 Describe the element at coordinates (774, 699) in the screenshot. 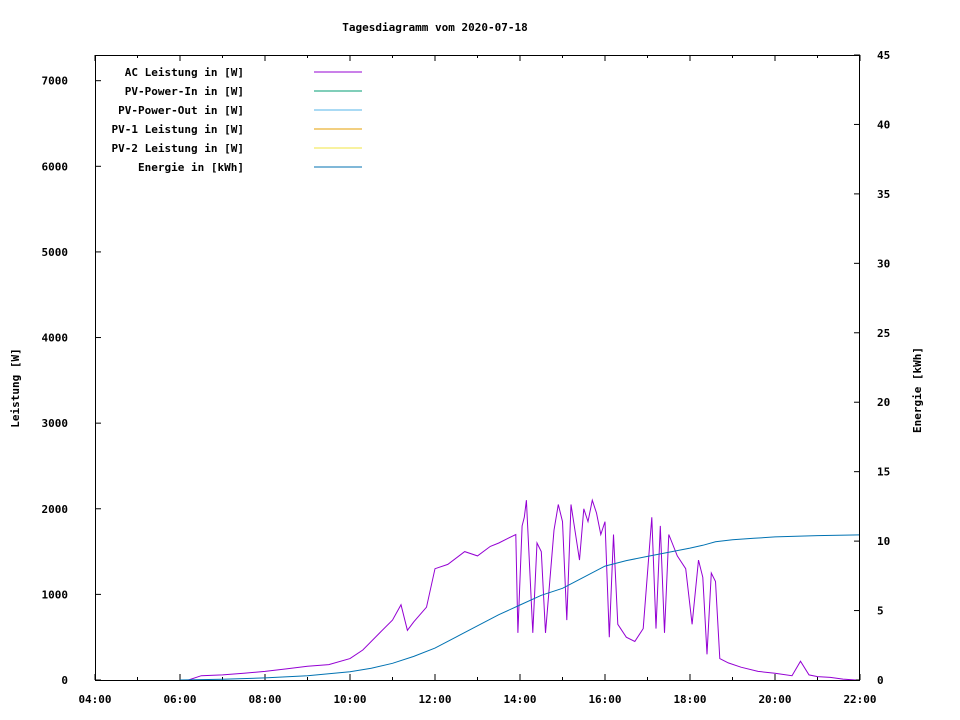

I see `x-tick-label: 20:00` at that location.